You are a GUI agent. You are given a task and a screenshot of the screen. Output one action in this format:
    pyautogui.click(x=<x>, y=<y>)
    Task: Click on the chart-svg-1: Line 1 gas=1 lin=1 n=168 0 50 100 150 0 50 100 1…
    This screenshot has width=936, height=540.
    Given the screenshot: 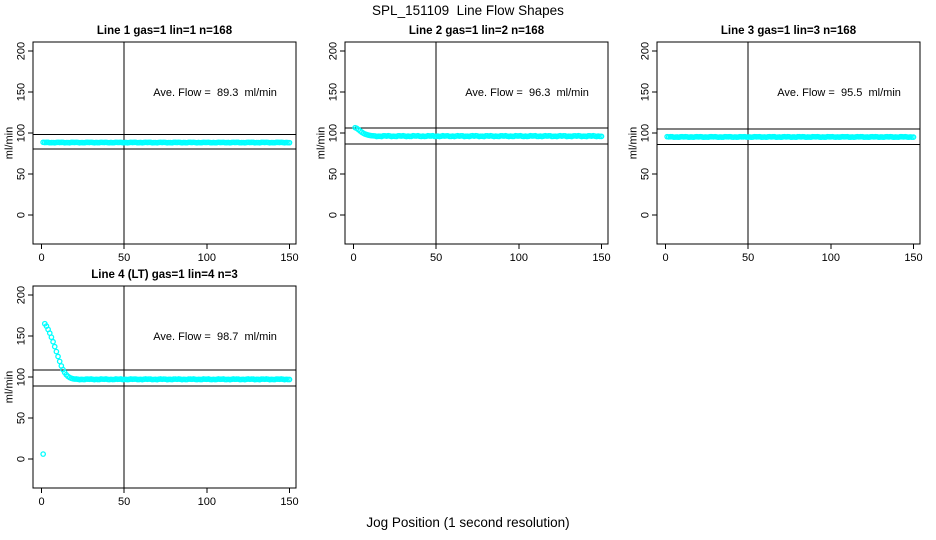 What is the action you would take?
    pyautogui.click(x=151, y=144)
    